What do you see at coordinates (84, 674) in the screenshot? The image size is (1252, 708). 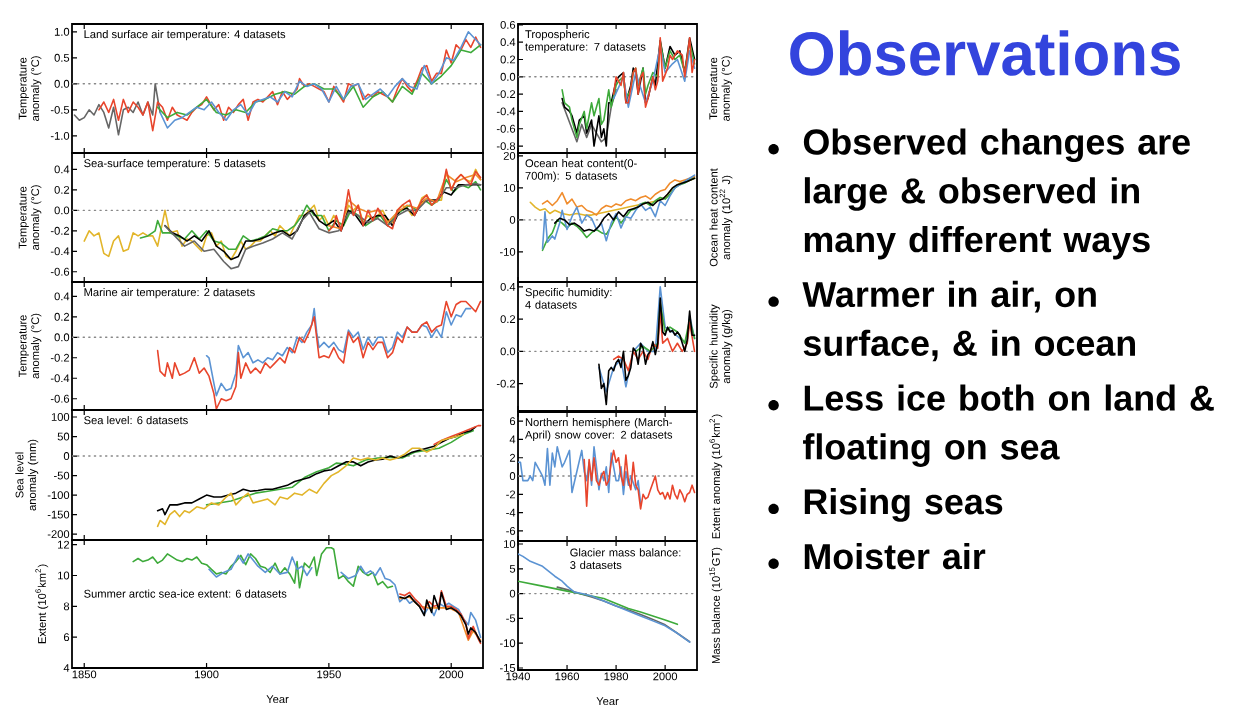 I see `x-tick-label: 1850` at bounding box center [84, 674].